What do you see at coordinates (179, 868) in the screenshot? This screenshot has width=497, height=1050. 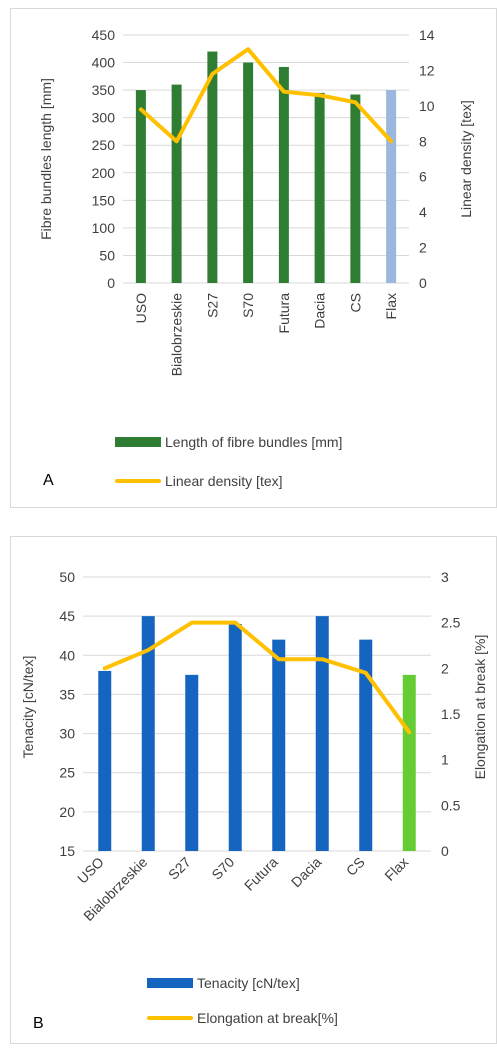 I see `x-tick-label-b-2: S27` at bounding box center [179, 868].